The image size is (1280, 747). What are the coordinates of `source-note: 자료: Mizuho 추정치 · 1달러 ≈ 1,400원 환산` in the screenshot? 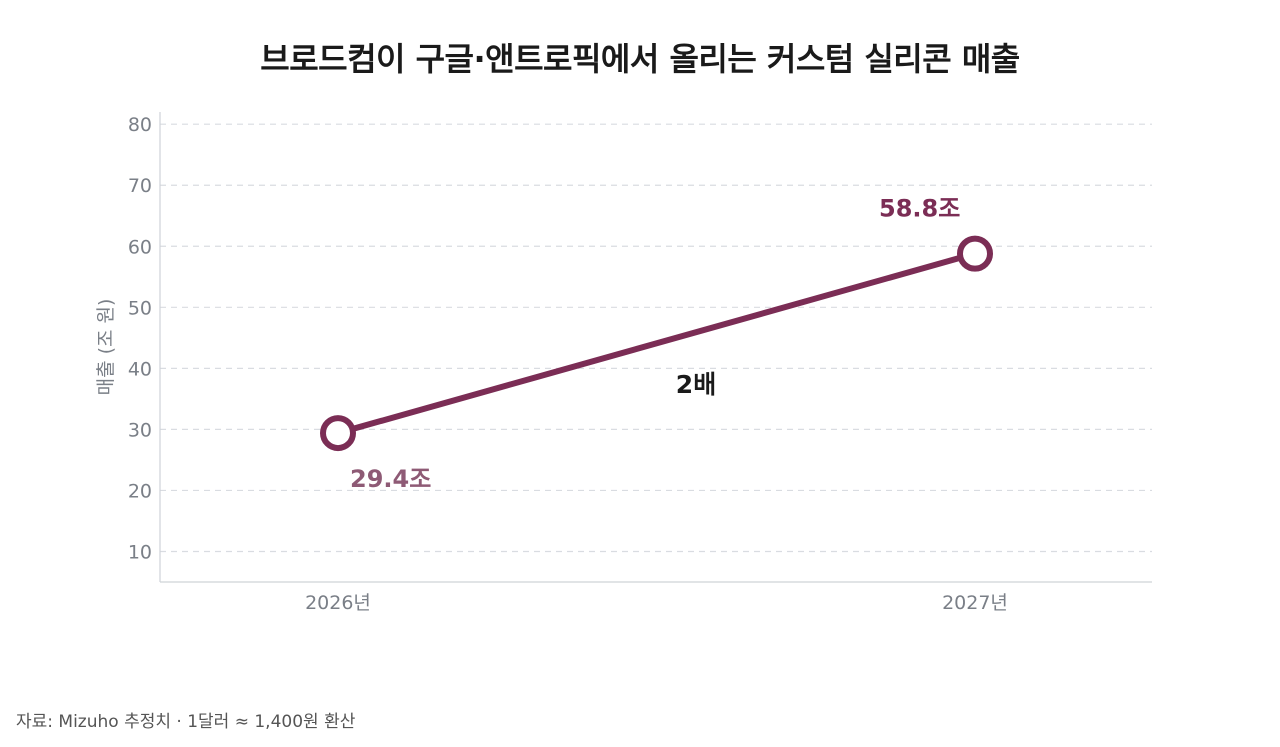 It's located at (186, 722).